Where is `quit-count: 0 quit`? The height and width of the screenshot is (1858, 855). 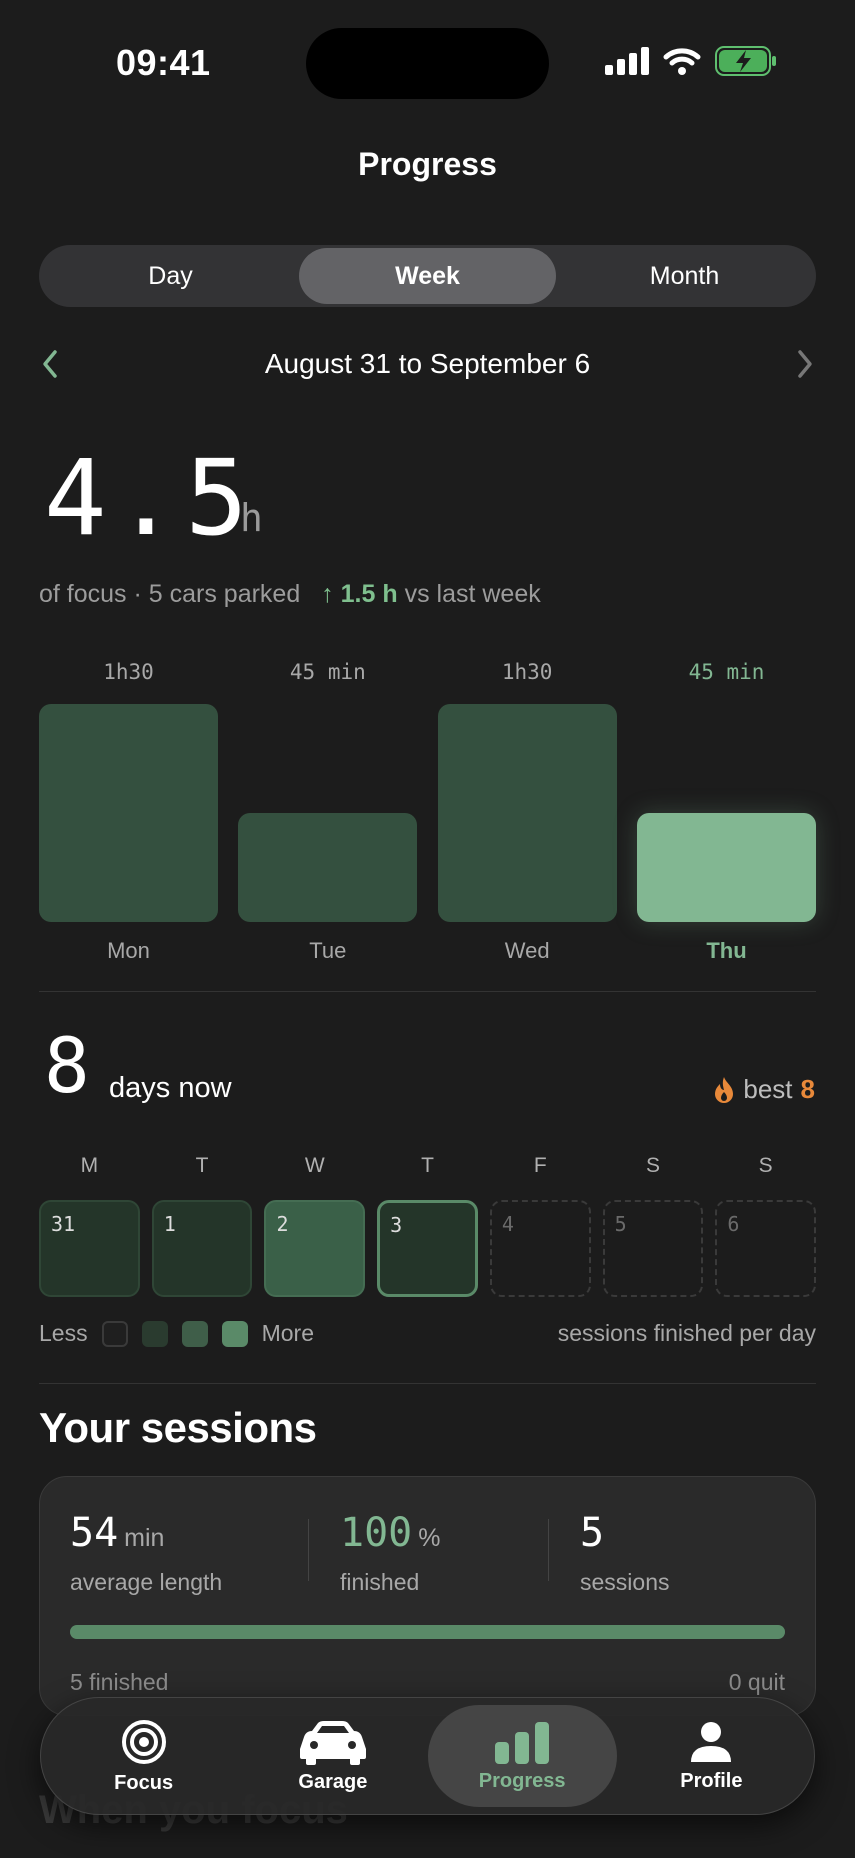 quit-count: 0 quit is located at coordinates (756, 1682).